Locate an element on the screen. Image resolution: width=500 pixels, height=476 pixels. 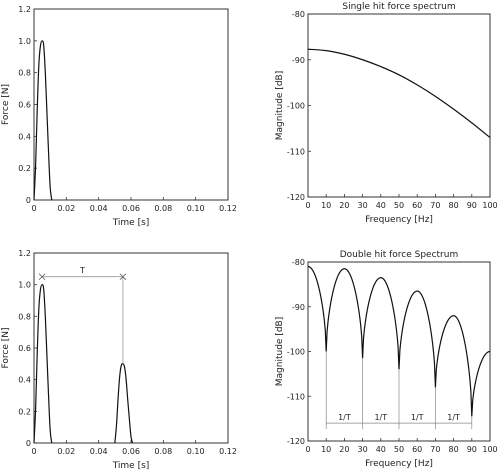
period-label: T is located at coordinates (82, 270).